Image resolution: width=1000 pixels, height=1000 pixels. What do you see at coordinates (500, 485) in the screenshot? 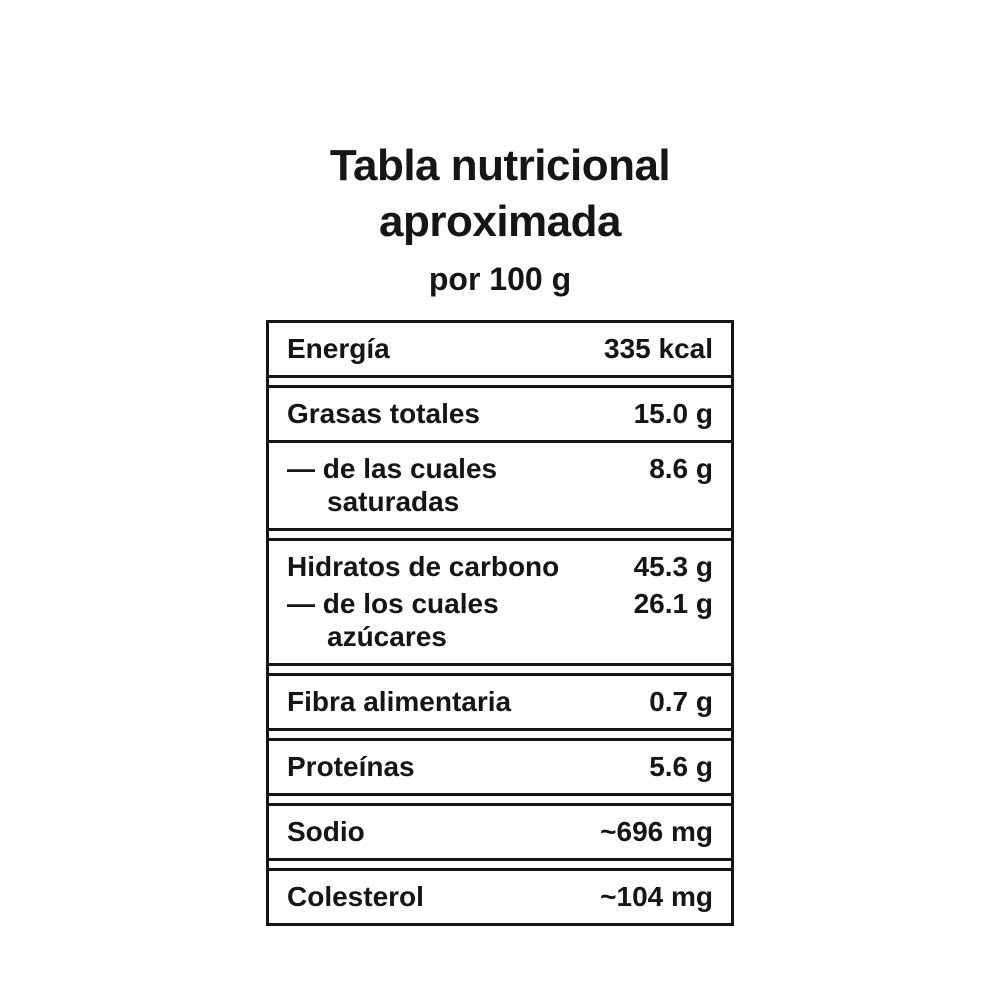
I see `nutrient-row-saturated-fat: — de las cuales saturadas 8.6 g` at bounding box center [500, 485].